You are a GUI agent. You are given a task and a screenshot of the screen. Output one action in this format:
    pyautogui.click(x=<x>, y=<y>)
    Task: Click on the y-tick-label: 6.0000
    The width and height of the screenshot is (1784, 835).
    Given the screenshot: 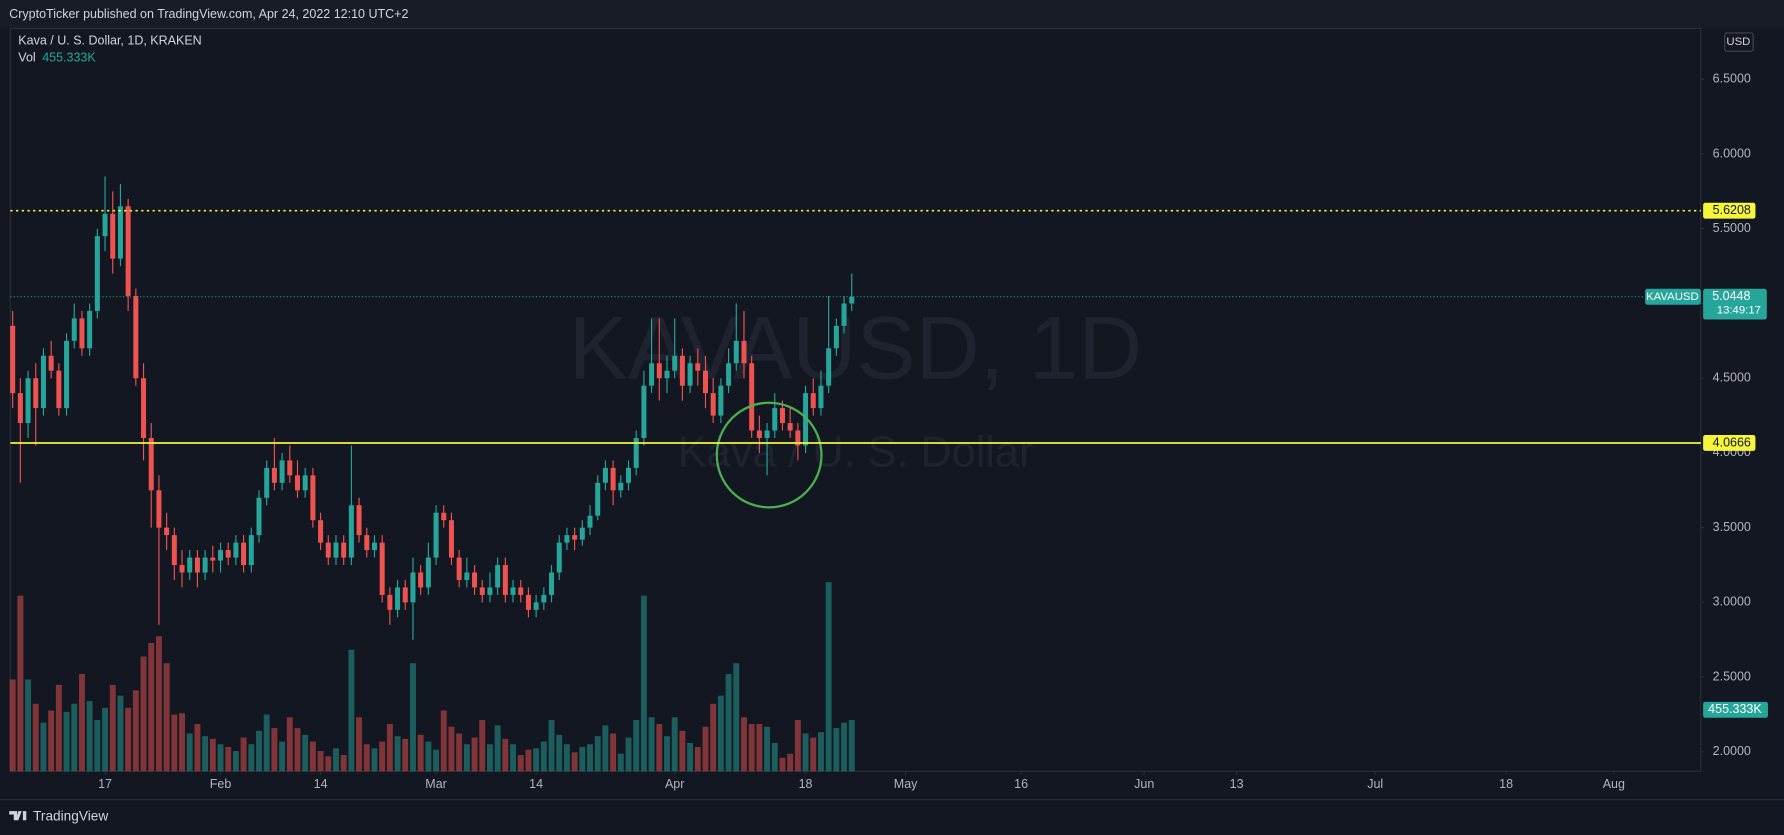 What is the action you would take?
    pyautogui.click(x=1732, y=153)
    